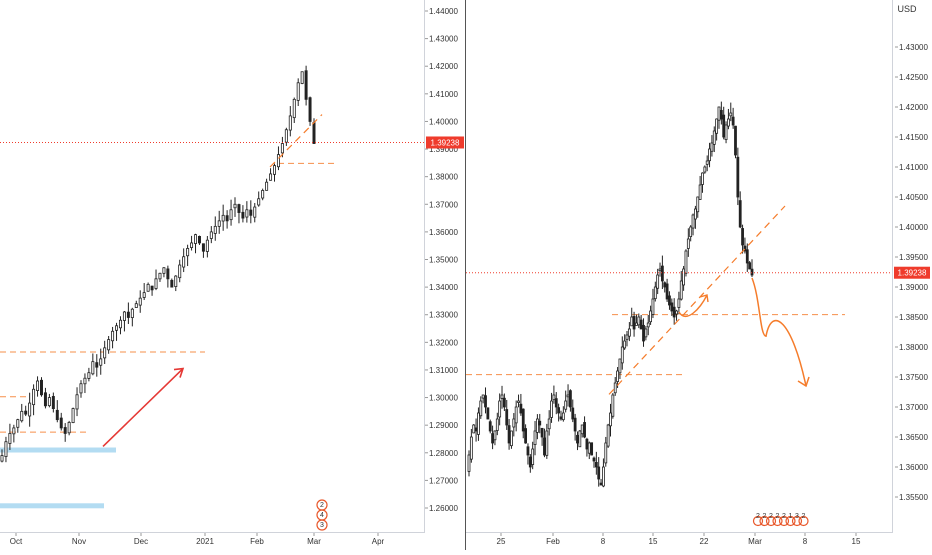 This screenshot has height=555, width=932. Describe the element at coordinates (704, 298) in the screenshot. I see `bounce-arrow-head` at that location.